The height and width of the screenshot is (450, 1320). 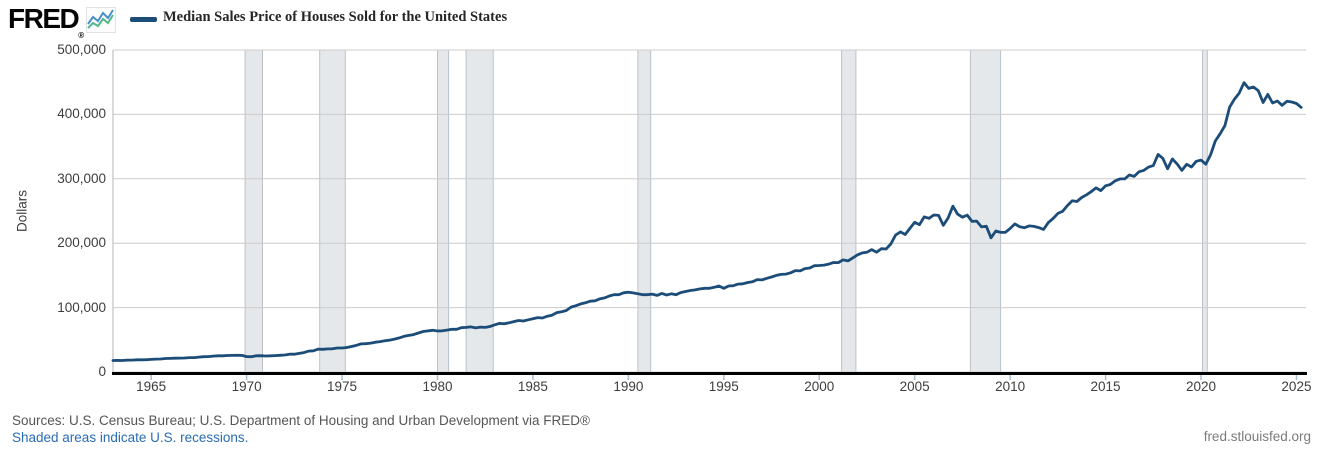 I want to click on y-tick-label: 200,000, so click(x=81, y=243).